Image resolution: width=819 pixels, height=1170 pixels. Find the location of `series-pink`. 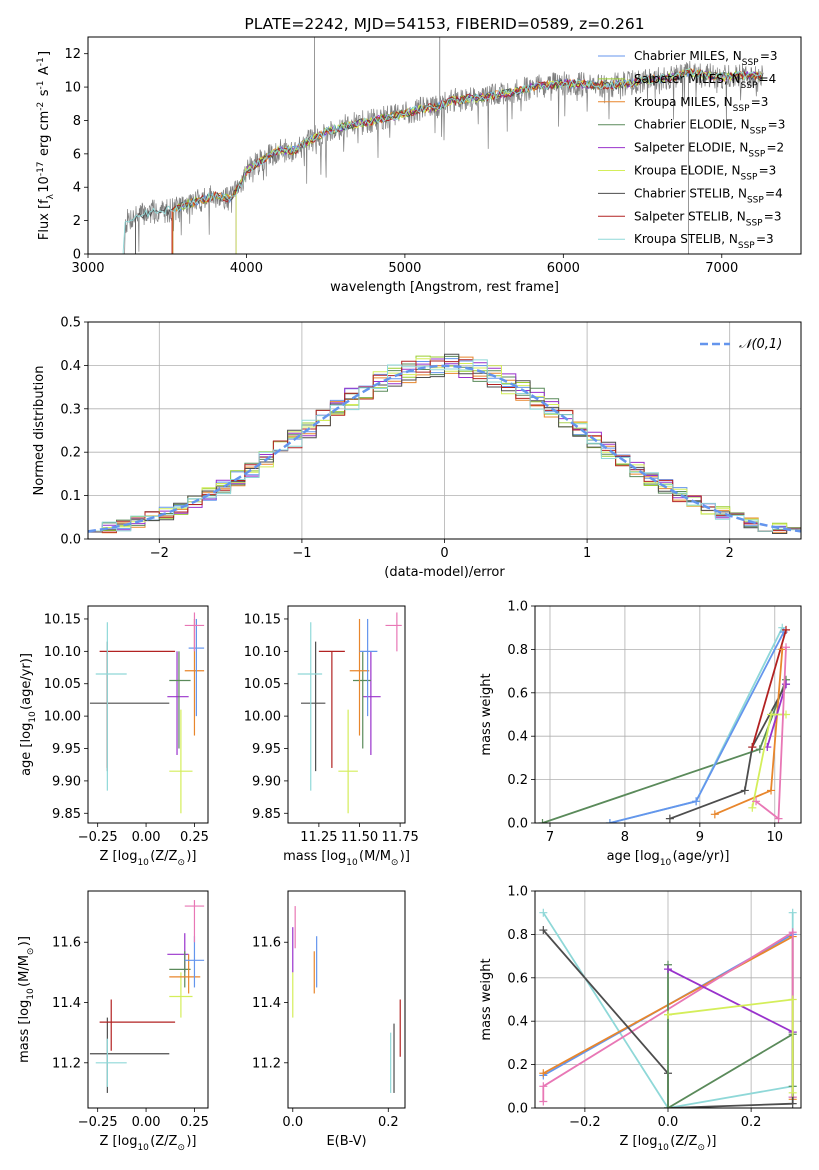

series-pink is located at coordinates (771, 733).